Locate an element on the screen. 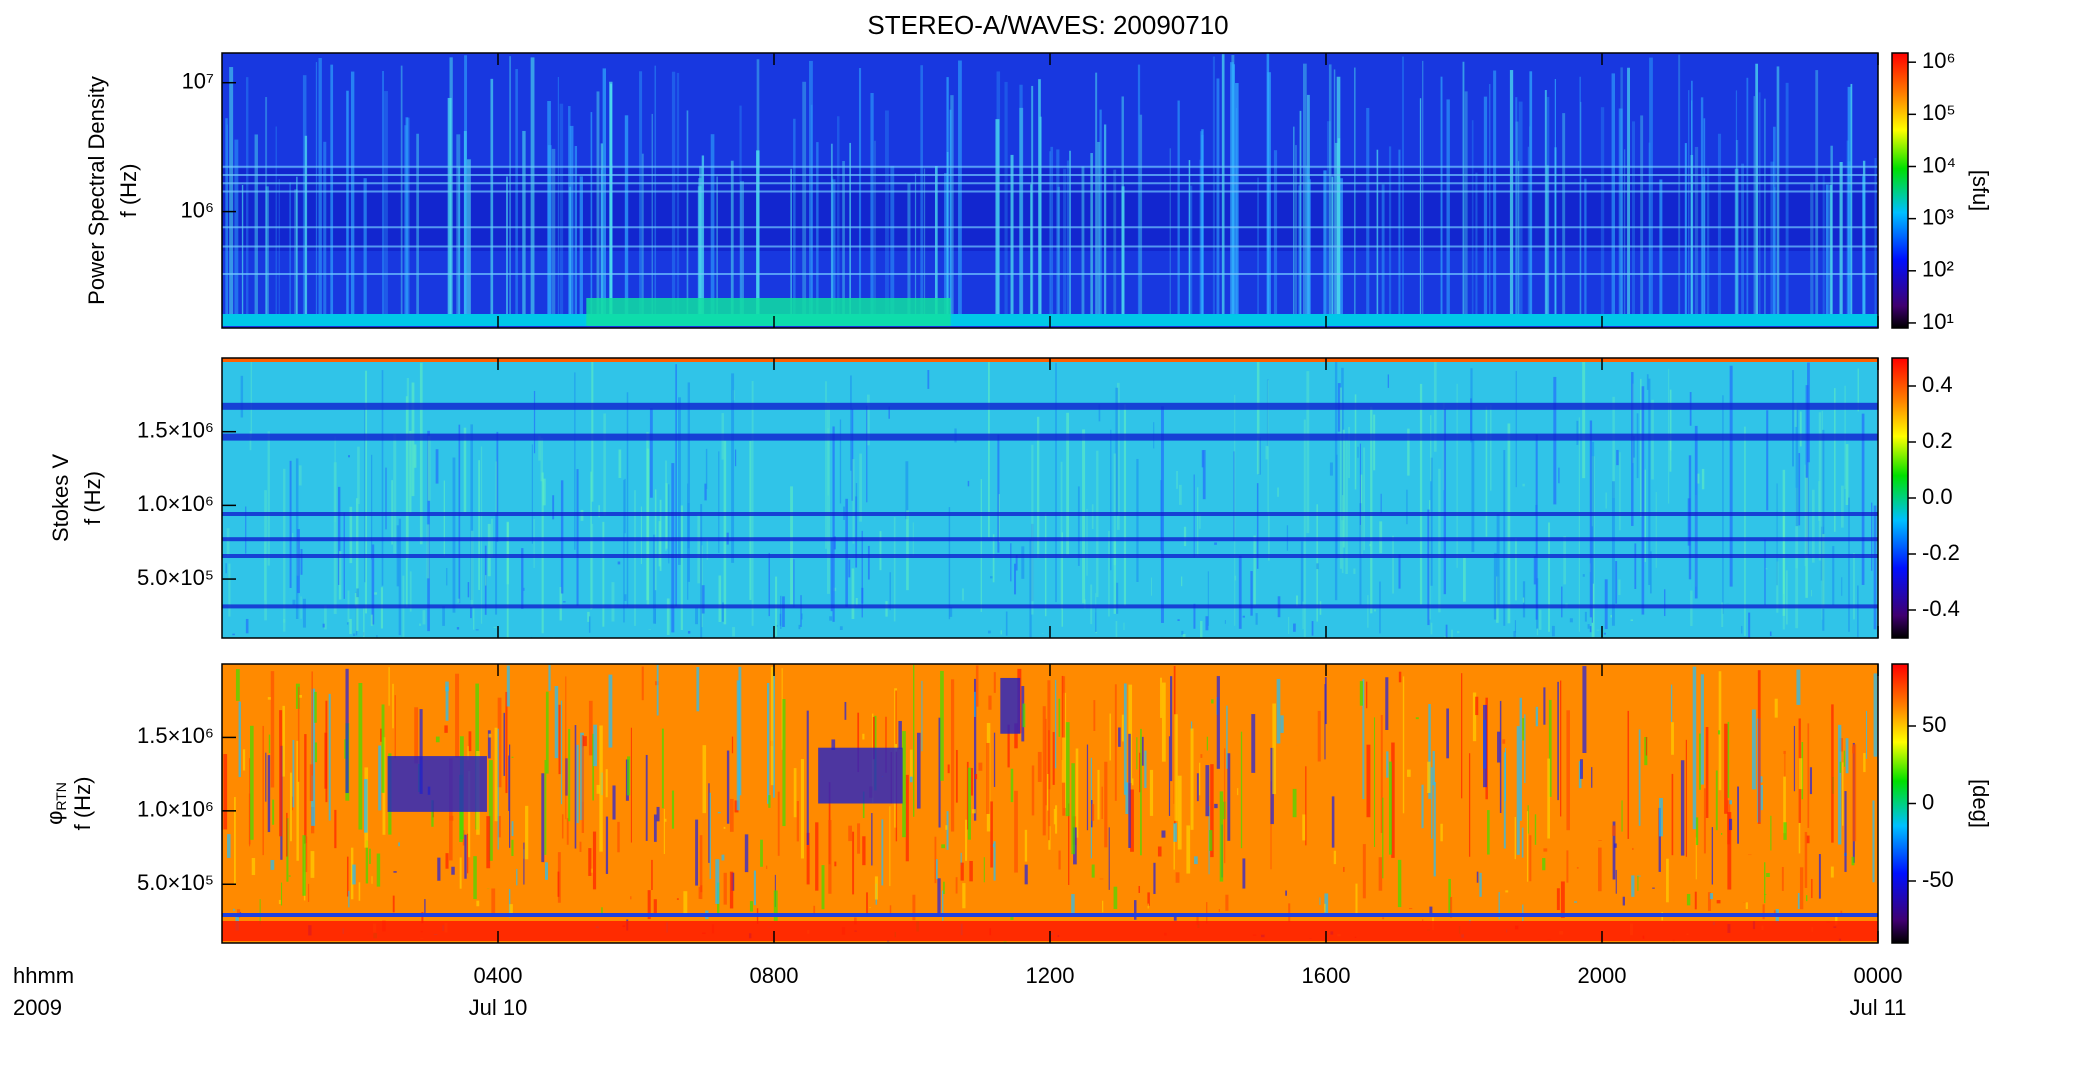 This screenshot has height=1080, width=2096. colorbar-tick-label: -50 is located at coordinates (1938, 879).